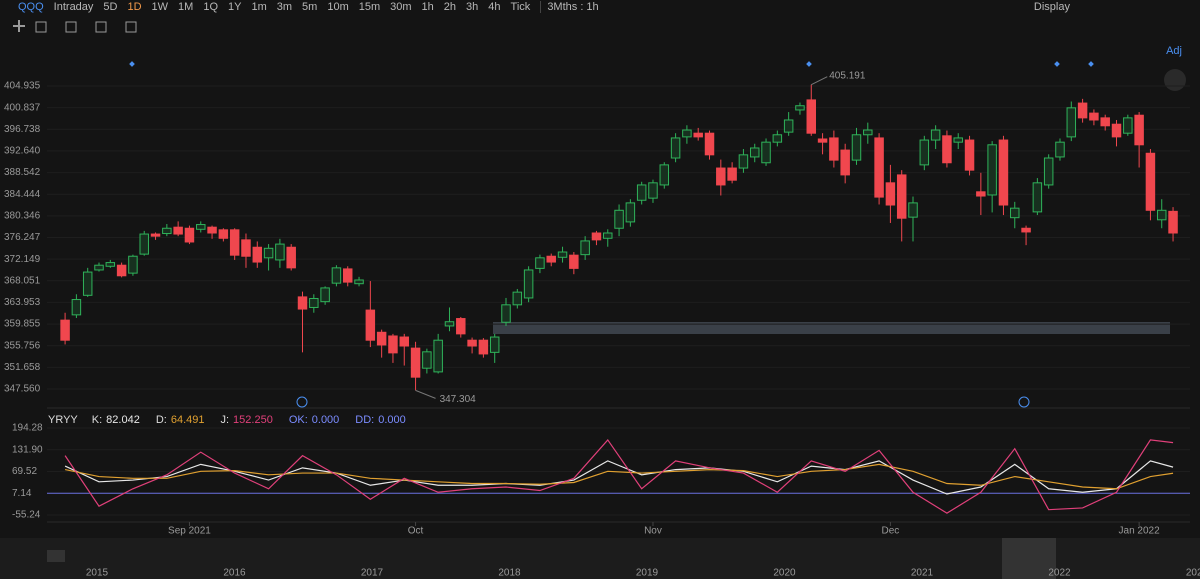  What do you see at coordinates (211, 7) in the screenshot?
I see `period-button: 1Q` at bounding box center [211, 7].